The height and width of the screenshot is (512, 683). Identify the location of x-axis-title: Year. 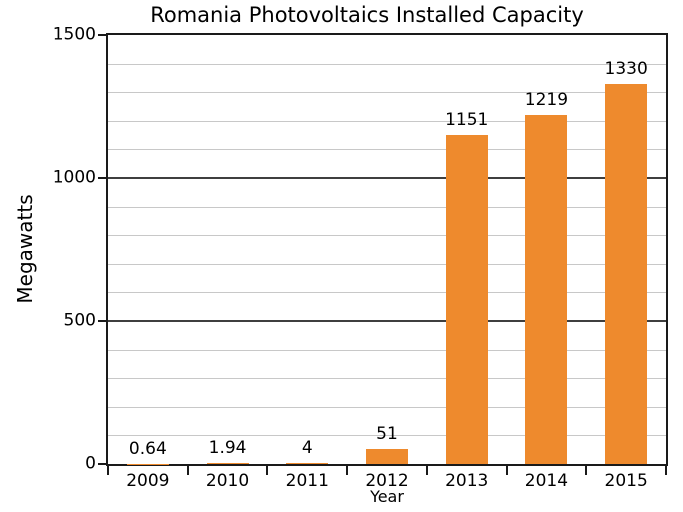
(387, 496).